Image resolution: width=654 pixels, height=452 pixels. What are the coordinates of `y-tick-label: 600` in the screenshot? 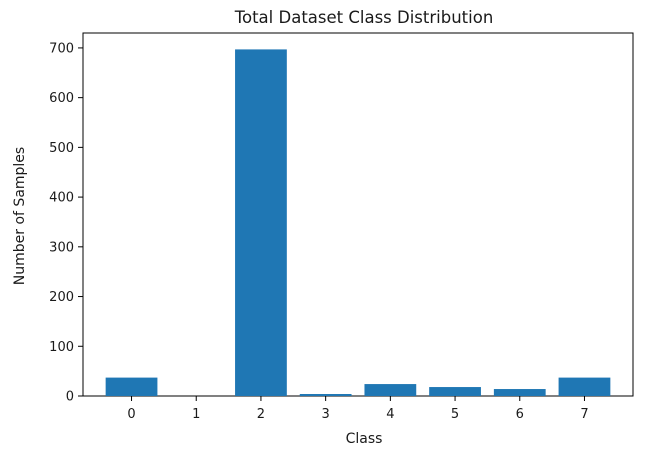 It's located at (61, 98).